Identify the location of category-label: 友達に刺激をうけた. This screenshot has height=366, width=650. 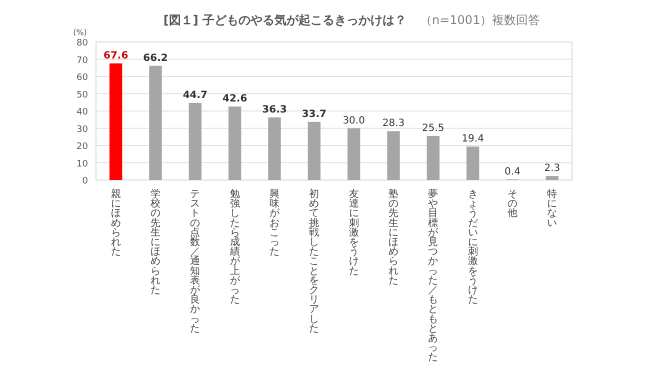
(353, 233).